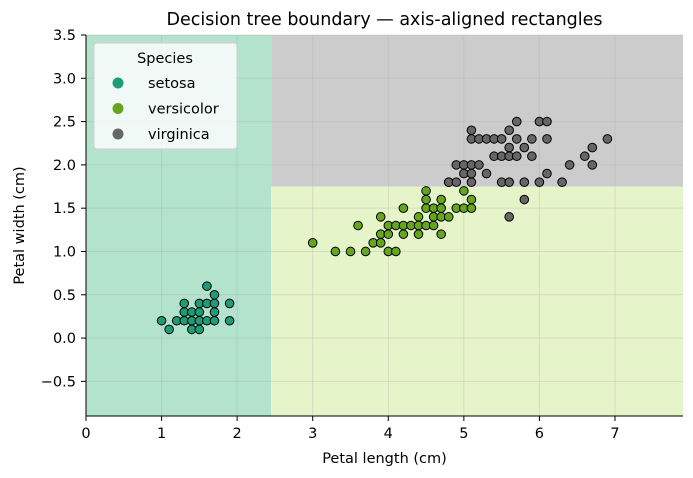 This screenshot has width=693, height=478. Describe the element at coordinates (64, 123) in the screenshot. I see `y-tick-label: 2.5` at that location.